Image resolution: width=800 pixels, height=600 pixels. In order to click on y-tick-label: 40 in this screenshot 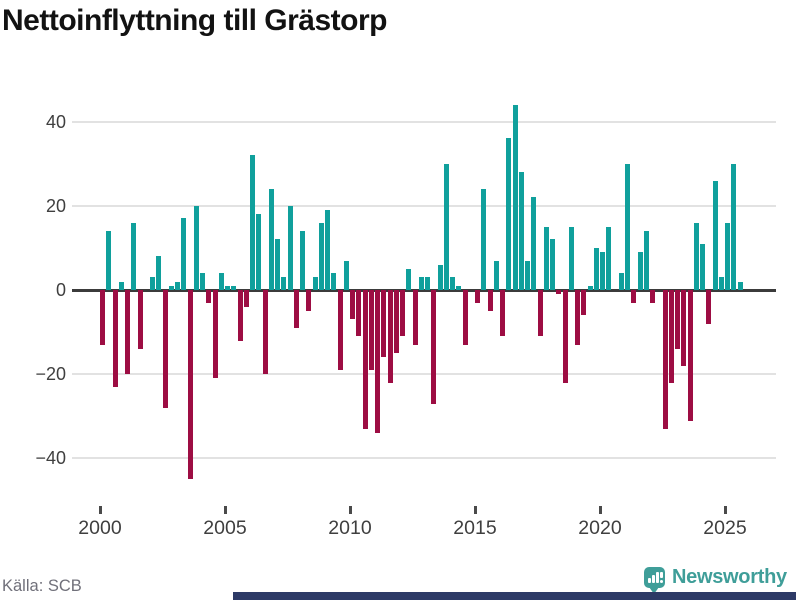, I will do `click(55, 121)`.